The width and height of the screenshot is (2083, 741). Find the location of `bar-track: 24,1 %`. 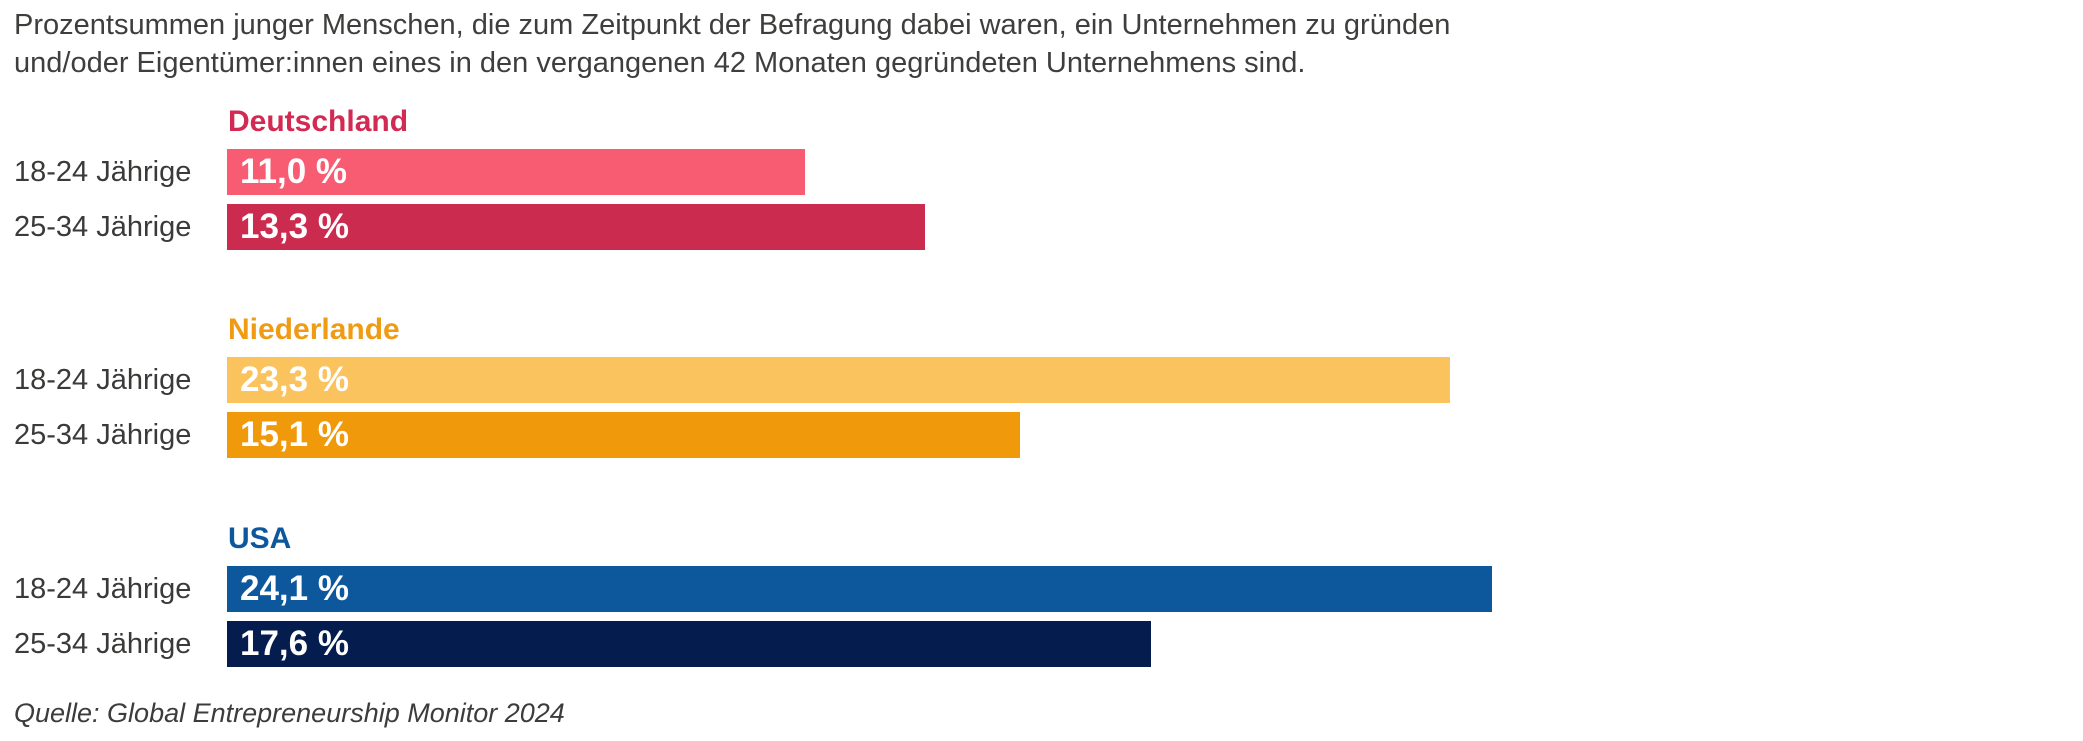

bar-track: 24,1 % is located at coordinates (1155, 589).